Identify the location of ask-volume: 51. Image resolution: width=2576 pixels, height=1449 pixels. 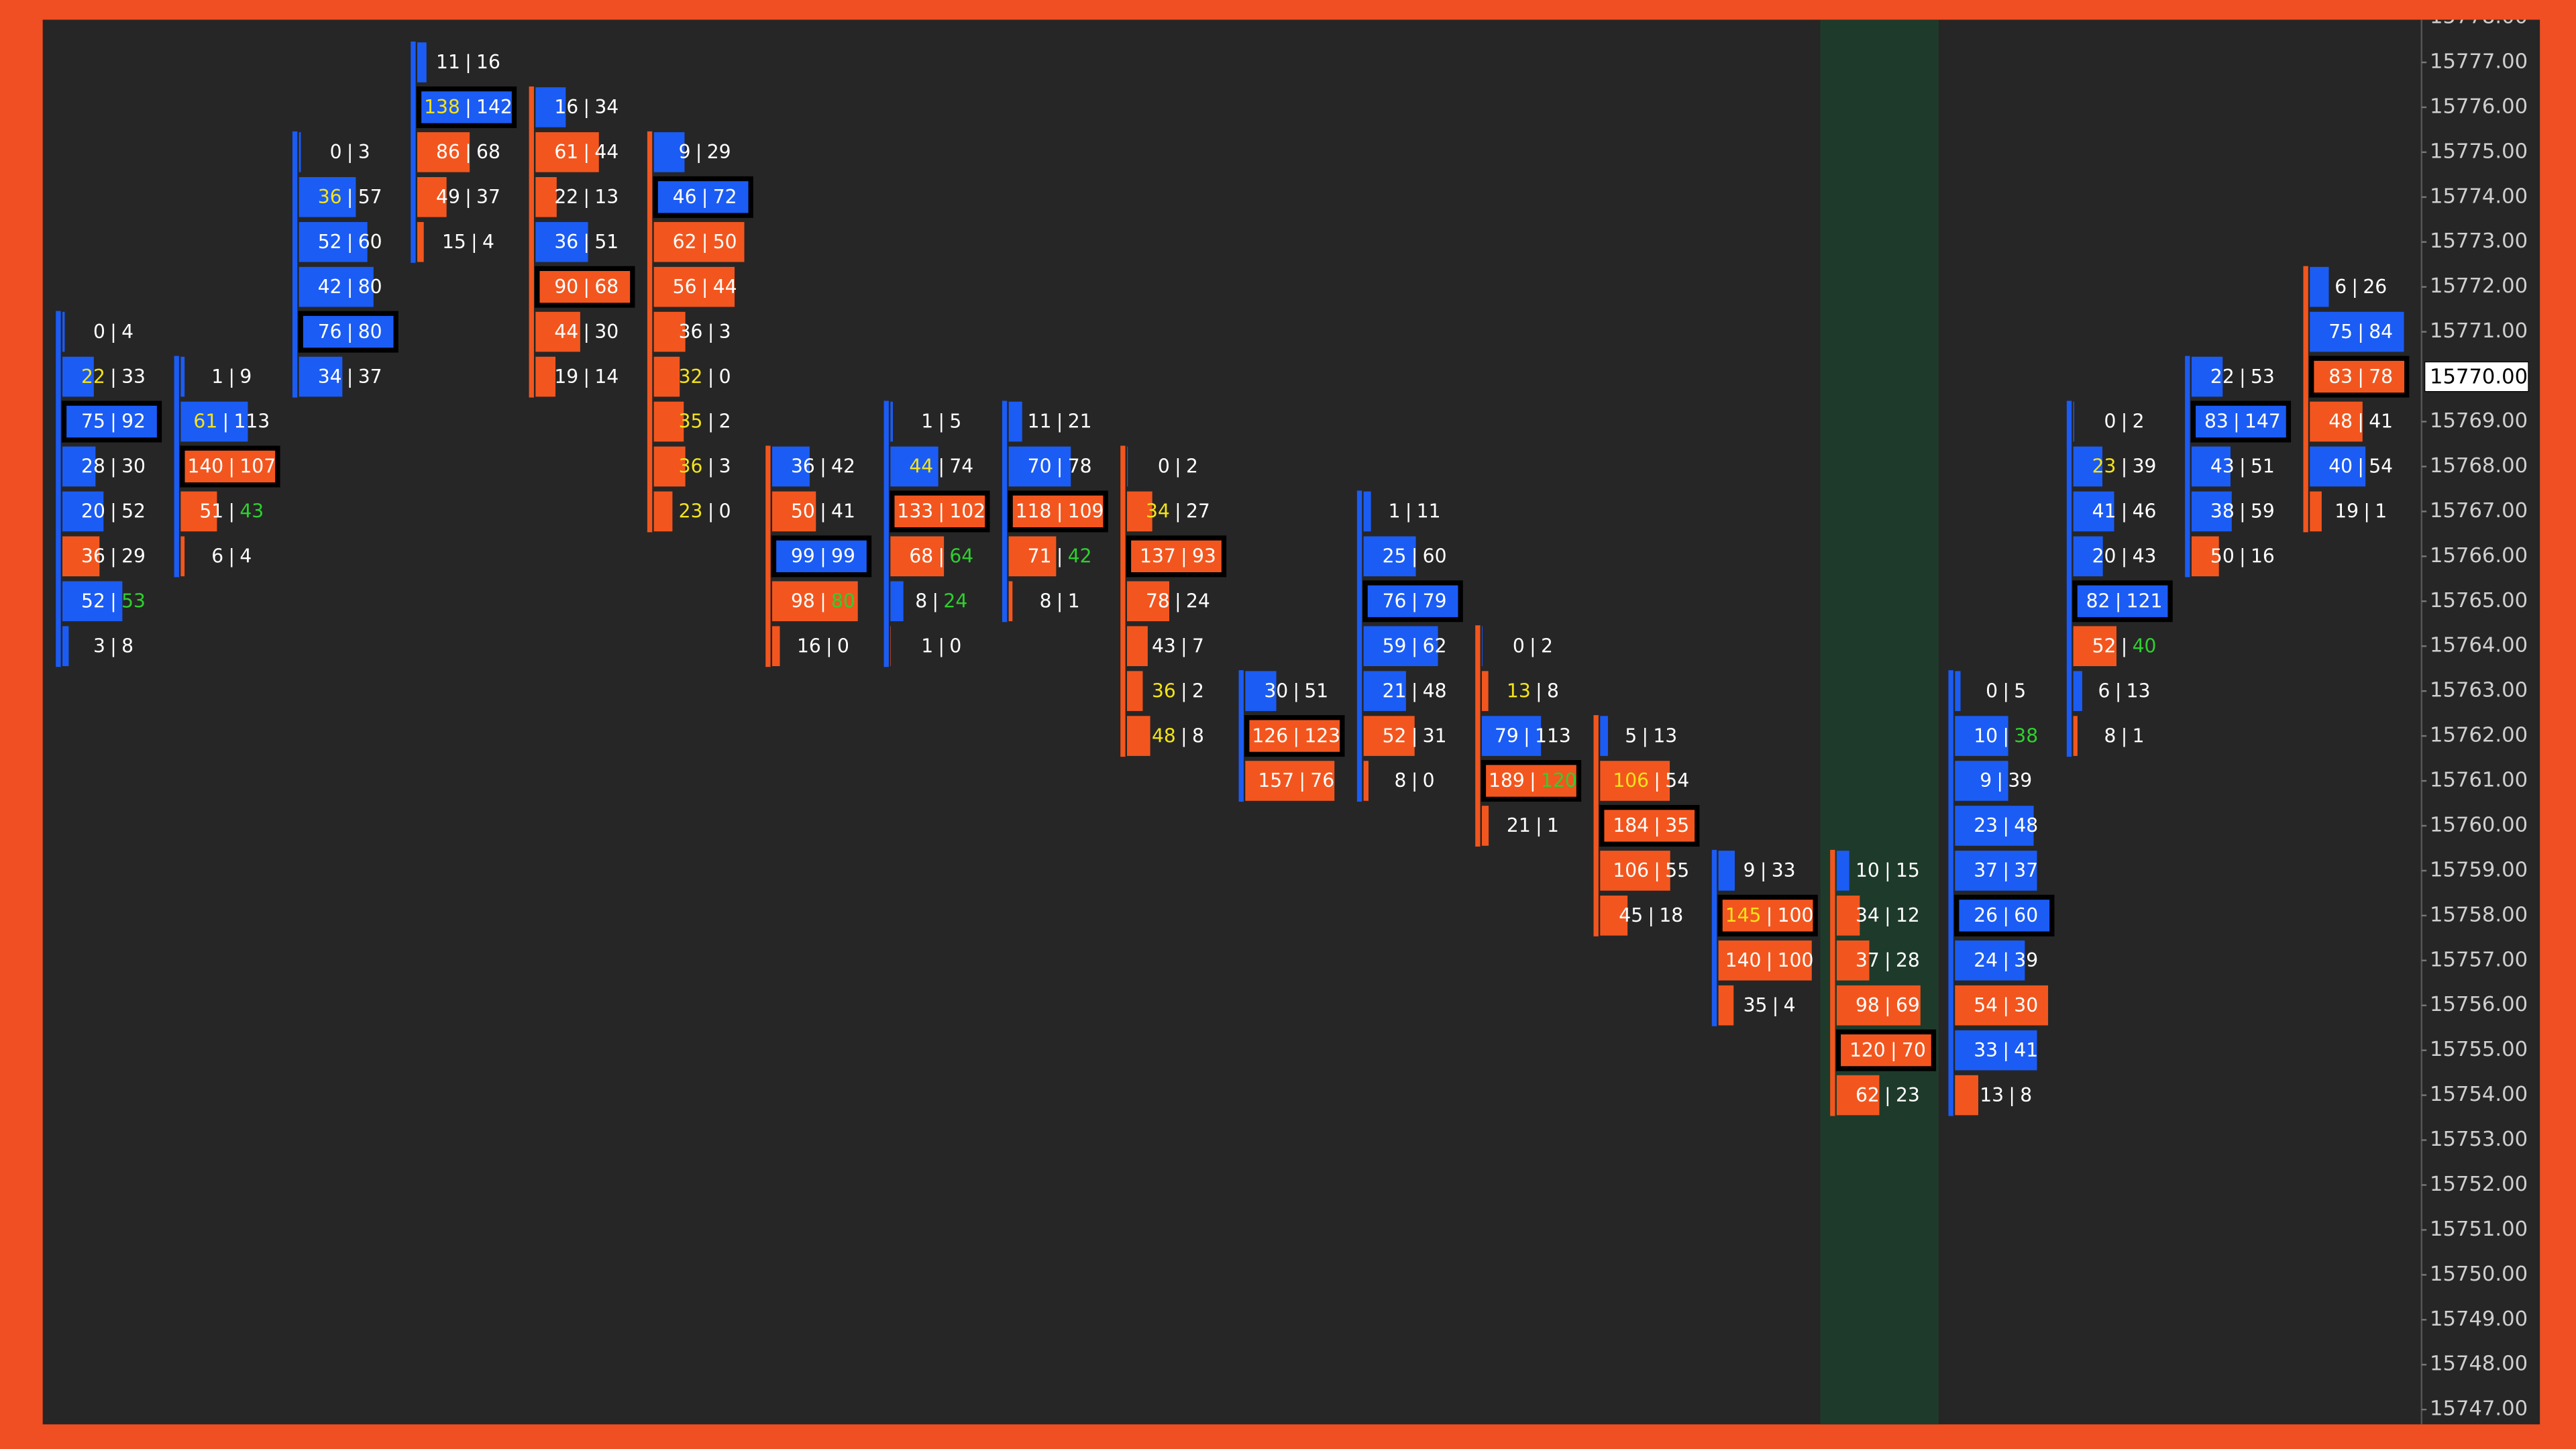
(1316, 691).